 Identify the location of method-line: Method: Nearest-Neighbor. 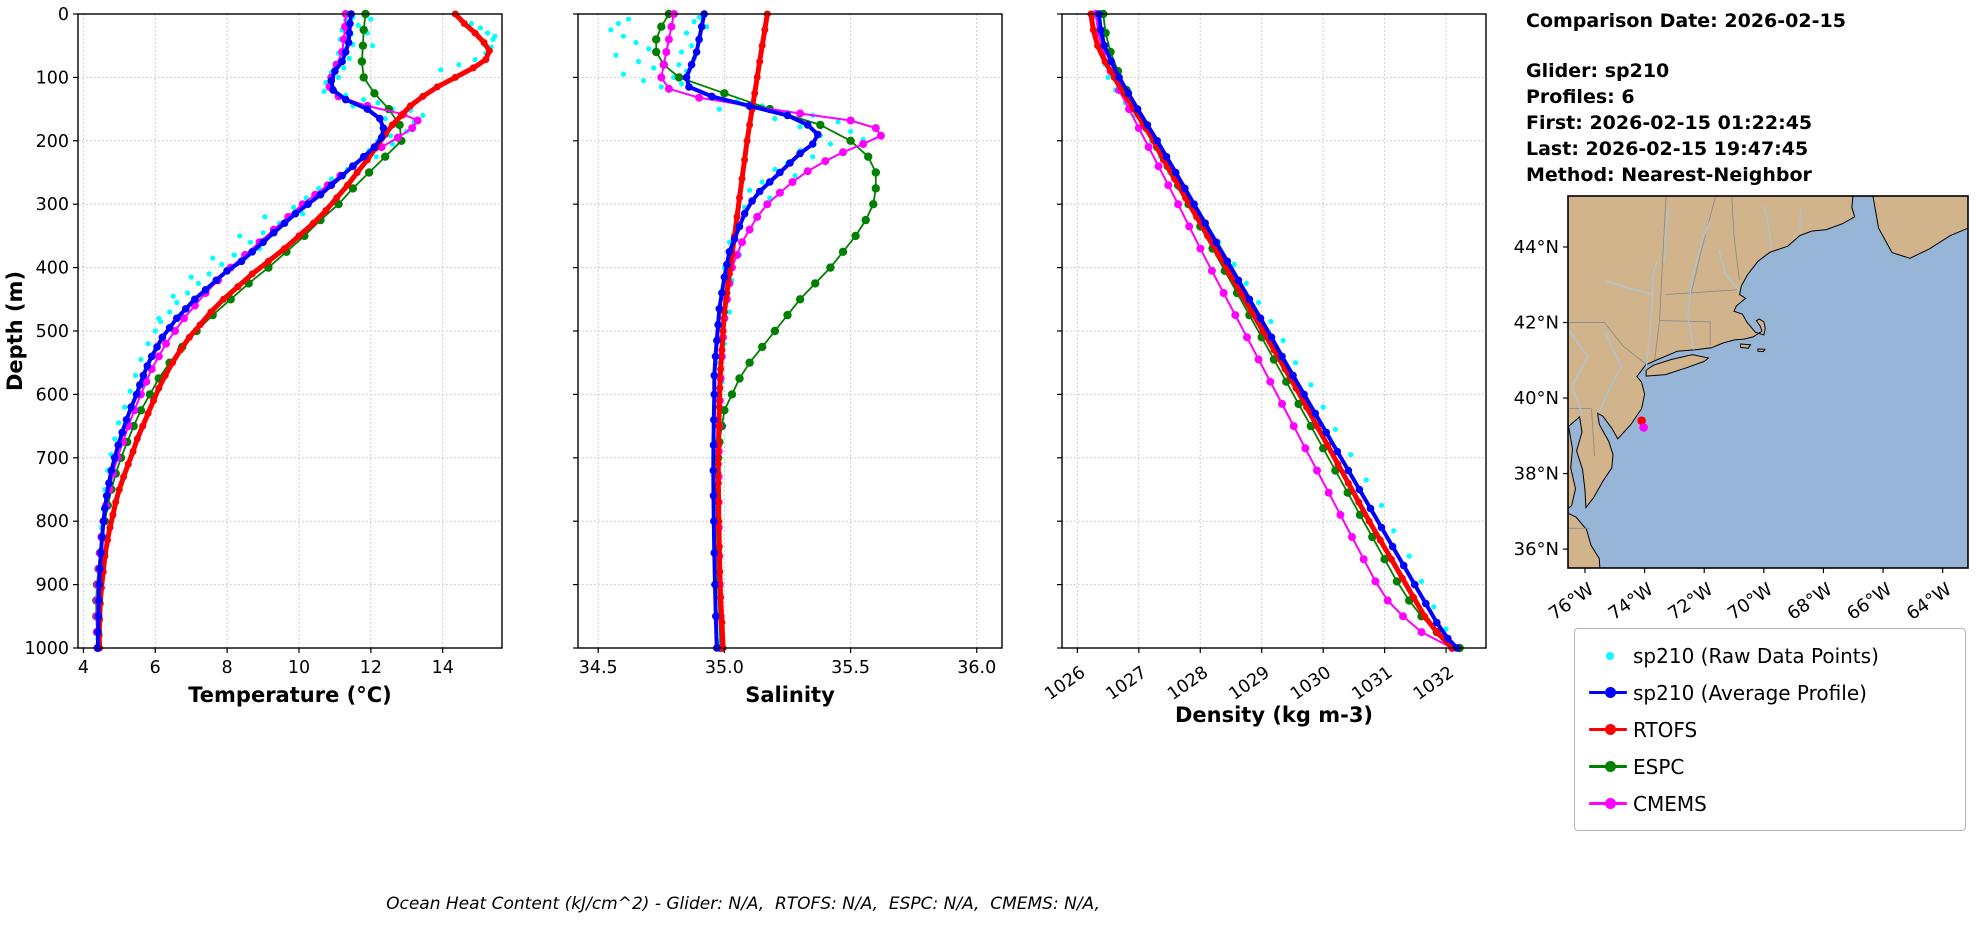
(1669, 175).